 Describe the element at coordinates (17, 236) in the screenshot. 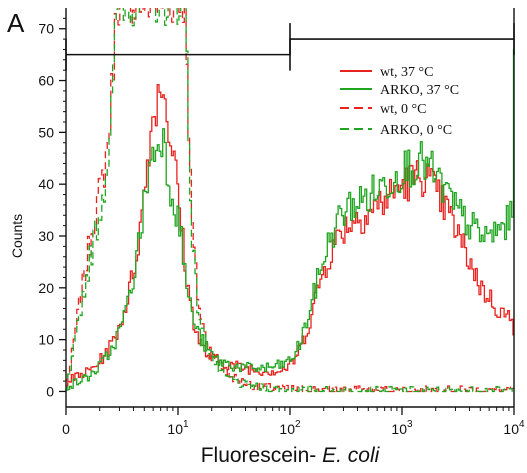

I see `y-axis-label: Counts` at that location.